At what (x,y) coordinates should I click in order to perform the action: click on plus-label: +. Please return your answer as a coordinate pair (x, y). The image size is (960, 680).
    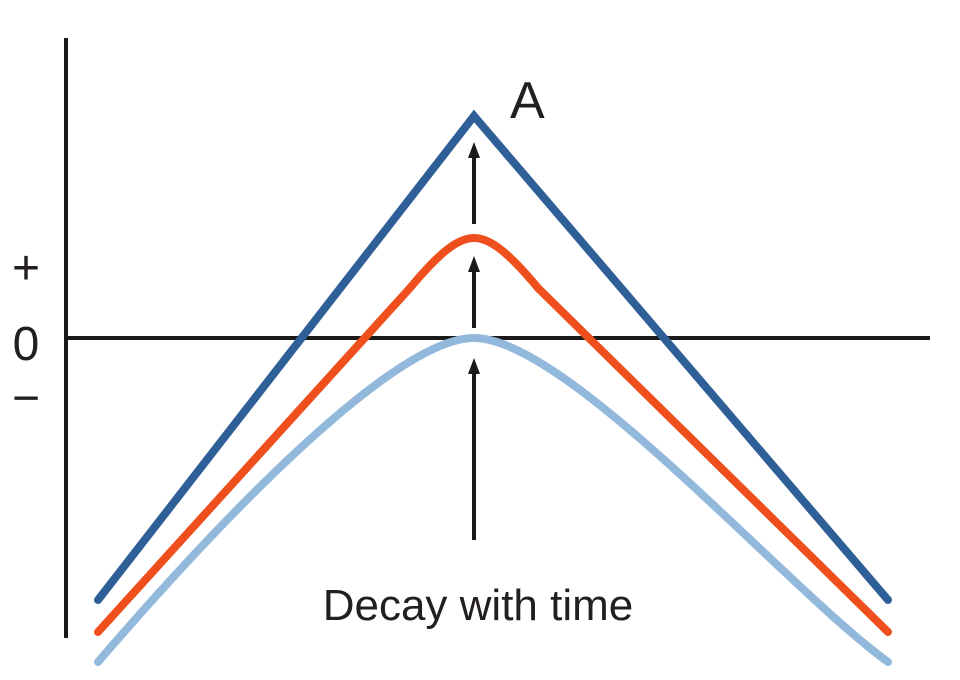
    Looking at the image, I should click on (26, 268).